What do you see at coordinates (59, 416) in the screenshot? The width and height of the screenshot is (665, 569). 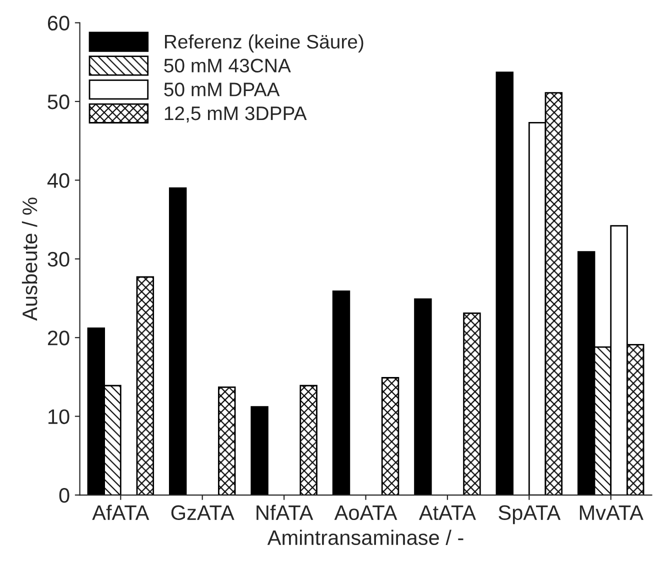 I see `y-tick-label: 10` at bounding box center [59, 416].